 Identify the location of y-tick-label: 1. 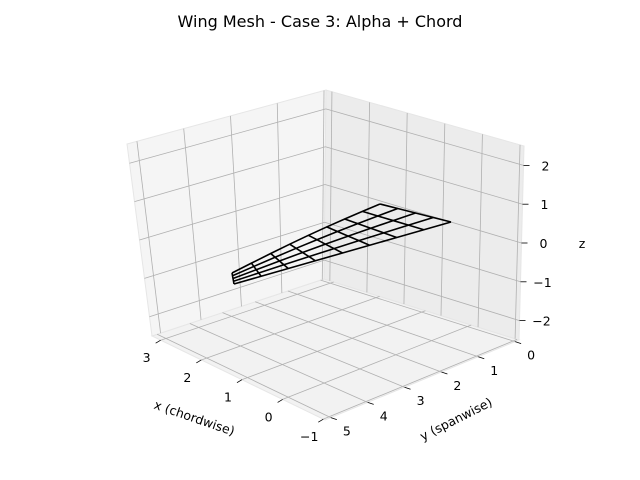
(494, 370).